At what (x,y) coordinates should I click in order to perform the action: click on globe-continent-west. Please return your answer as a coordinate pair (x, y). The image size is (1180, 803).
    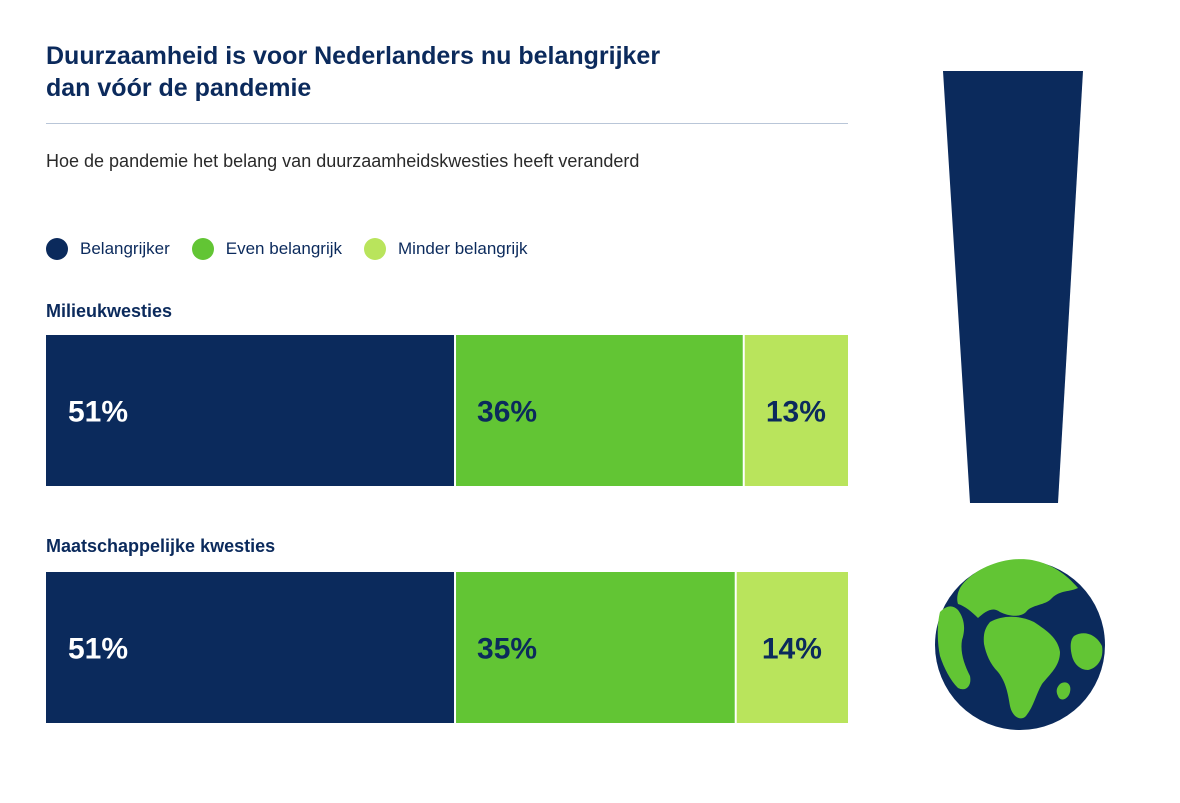
    Looking at the image, I should click on (954, 648).